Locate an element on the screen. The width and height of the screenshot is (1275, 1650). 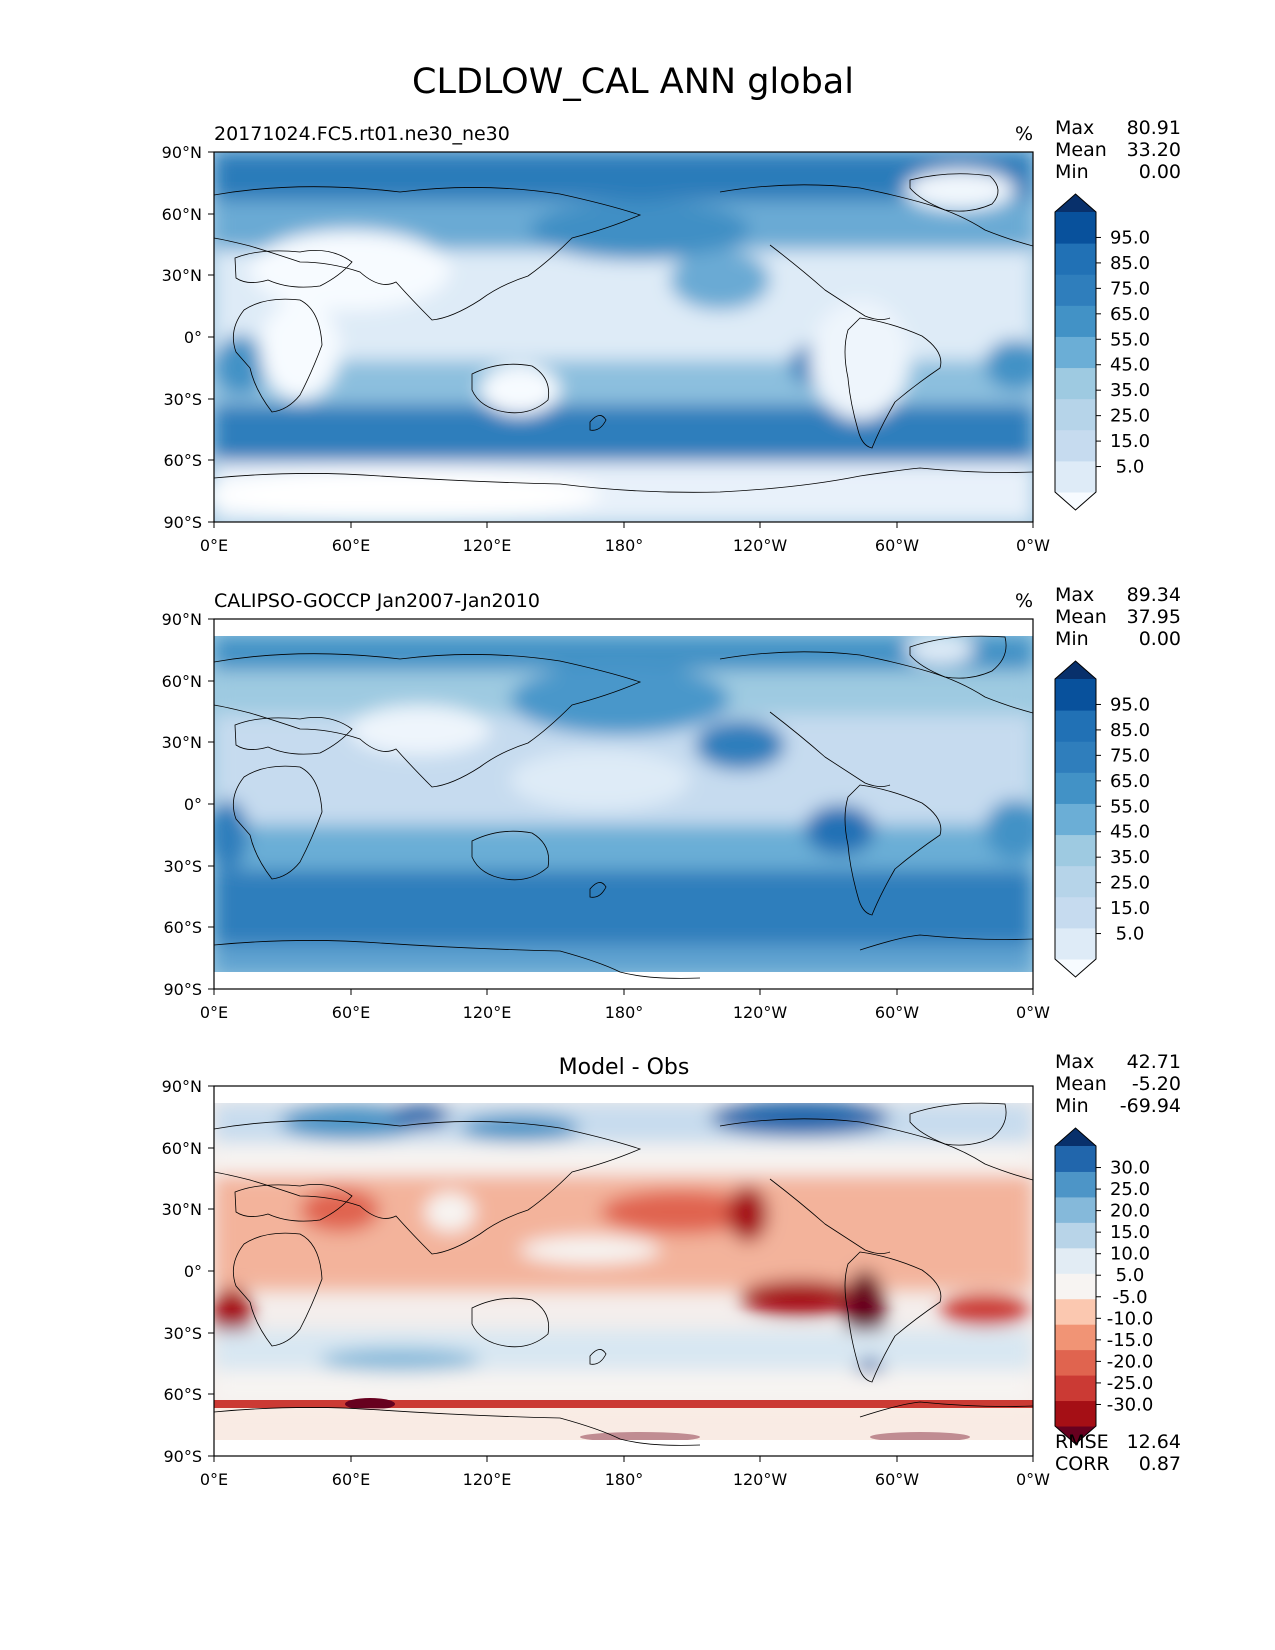
stats-block: Max 80.91 Mean 33.20 Min 0.00 is located at coordinates (1118, 150).